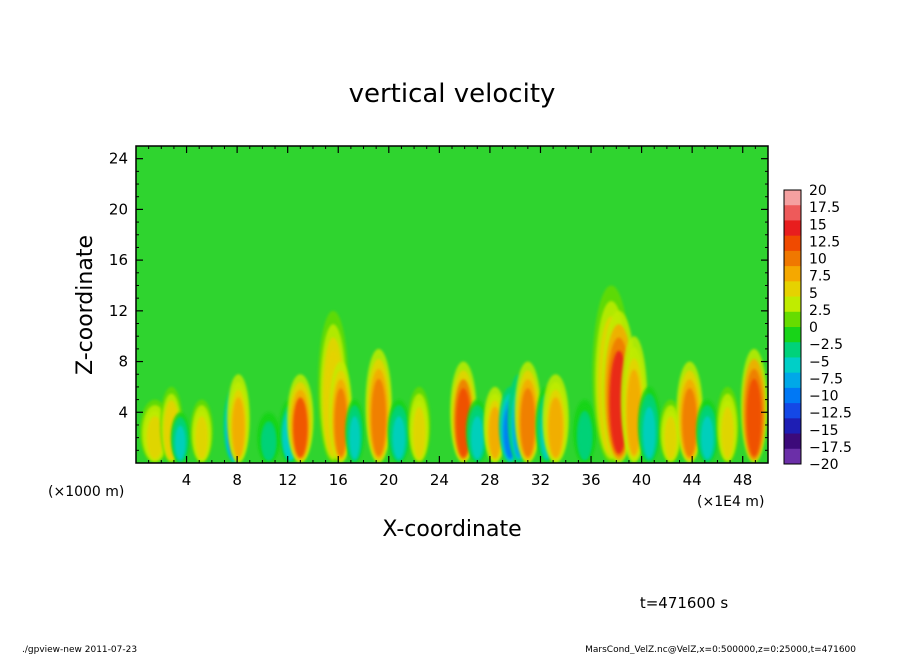 The image size is (904, 654). Describe the element at coordinates (826, 345) in the screenshot. I see `colorbar-label: −2.5` at that location.